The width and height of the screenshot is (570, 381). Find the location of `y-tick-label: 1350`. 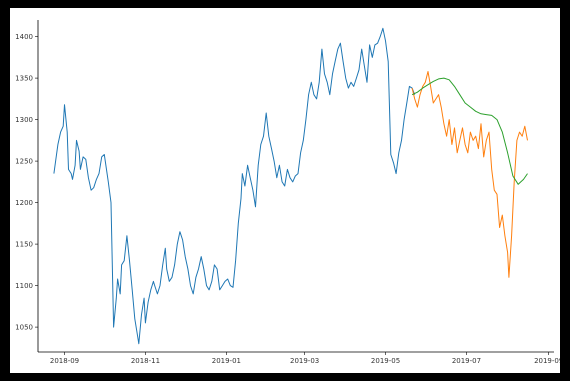

y-tick-label: 1350 is located at coordinates (24, 79).